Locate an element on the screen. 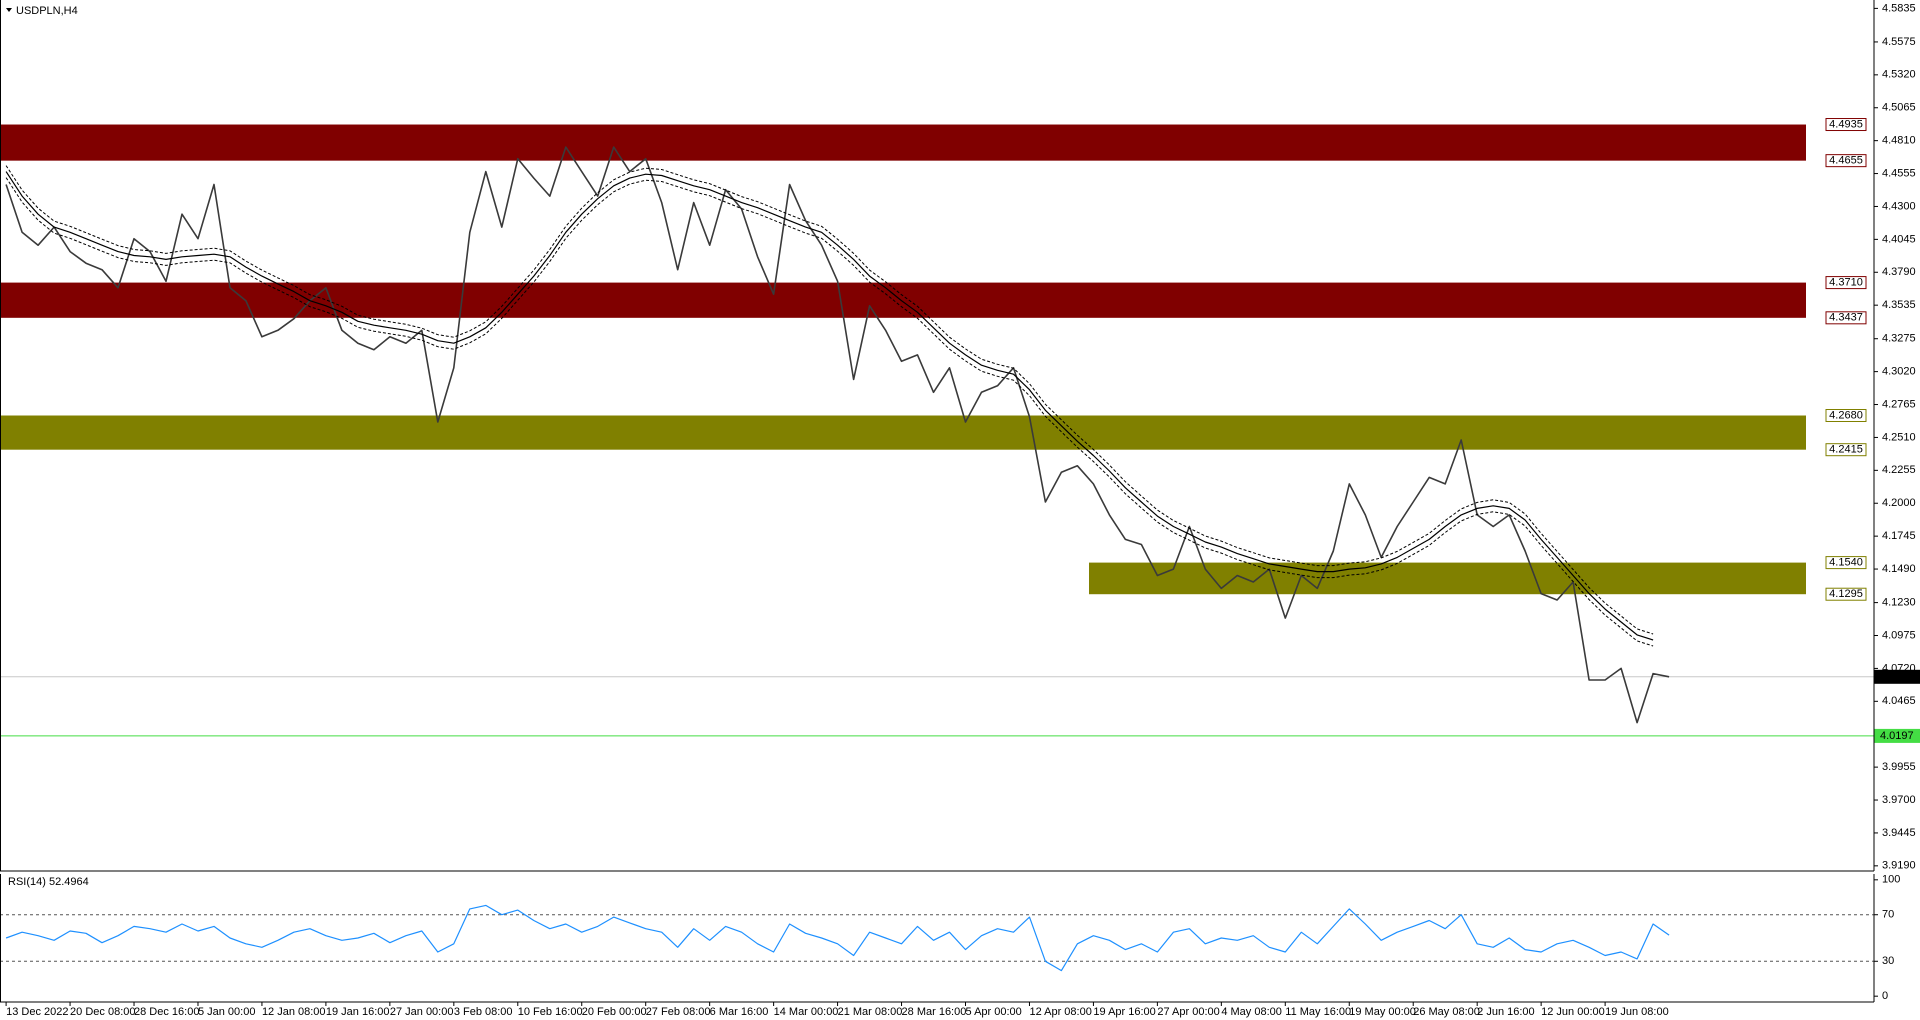 Image resolution: width=1920 pixels, height=1020 pixels. x-tick-label: 20 Dec 08:00 is located at coordinates (102, 1012).